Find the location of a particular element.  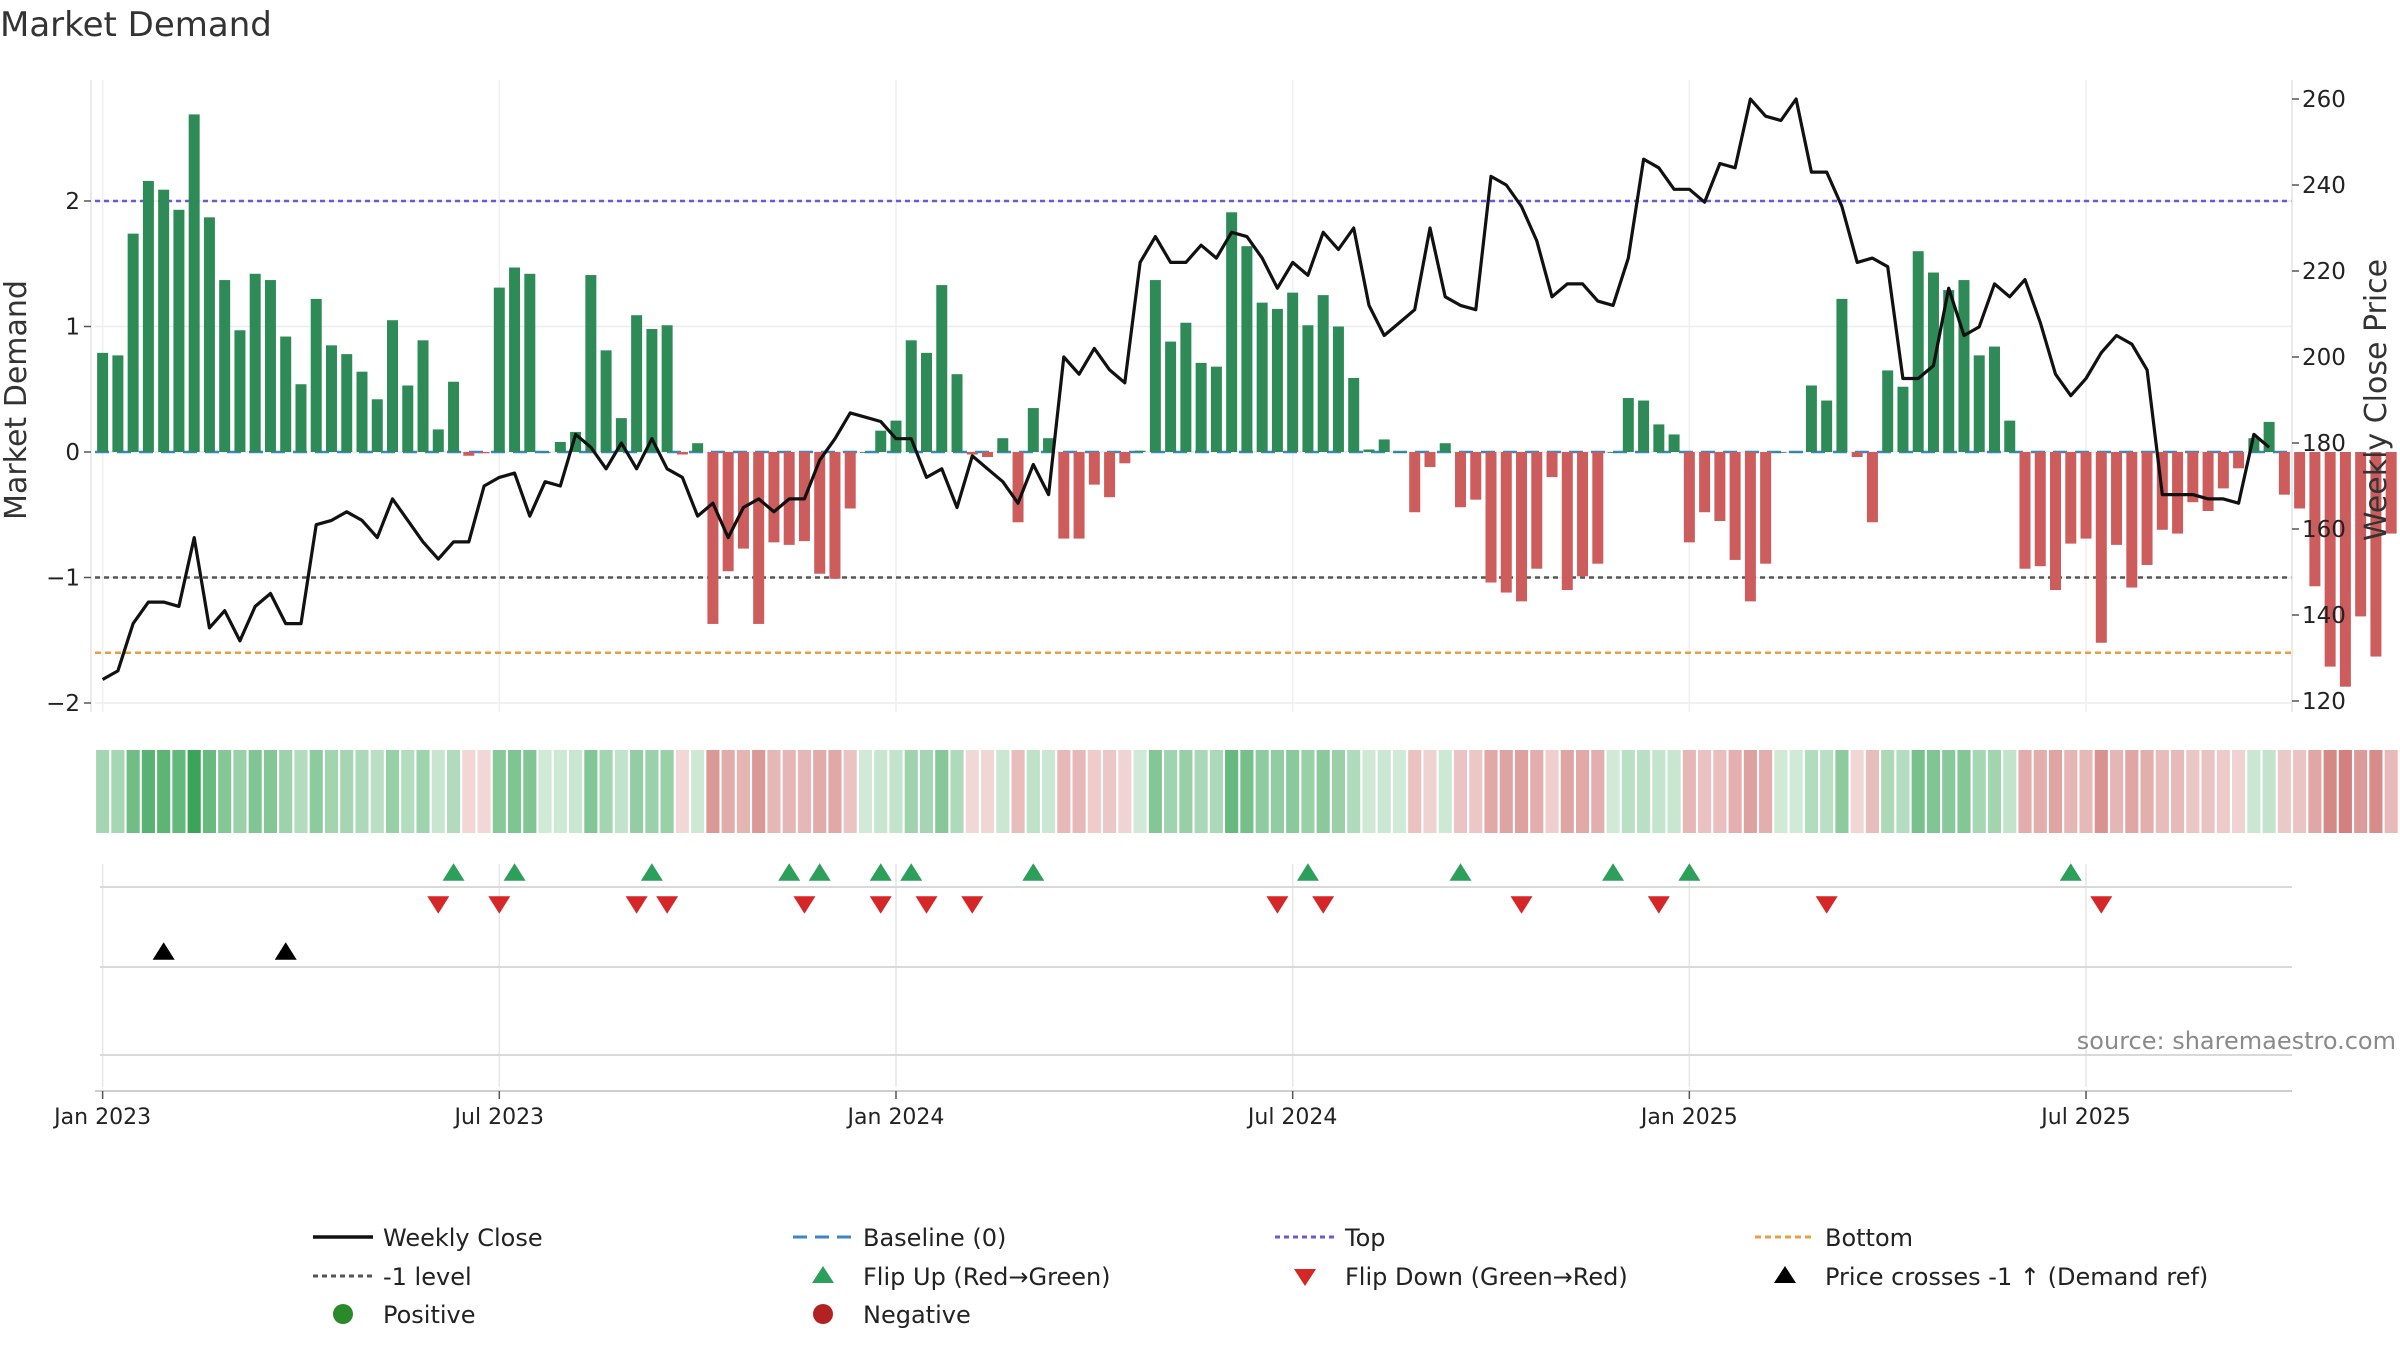

legend-item-flip-down: Flip Down (Green→Red) is located at coordinates (1461, 1277).